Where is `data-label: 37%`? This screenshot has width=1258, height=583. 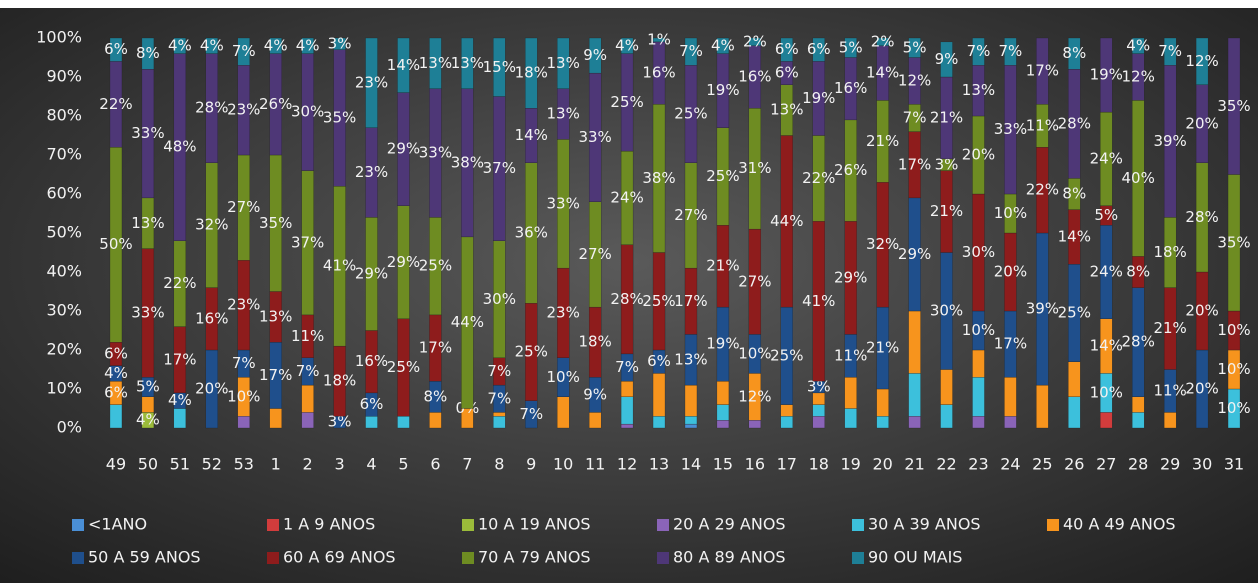 data-label: 37% is located at coordinates (307, 242).